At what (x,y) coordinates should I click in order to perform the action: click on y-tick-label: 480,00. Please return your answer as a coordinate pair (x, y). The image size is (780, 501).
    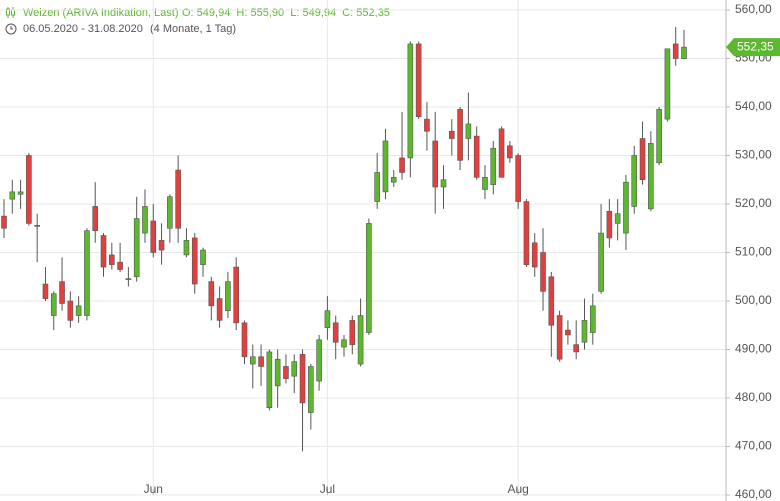
    Looking at the image, I should click on (753, 397).